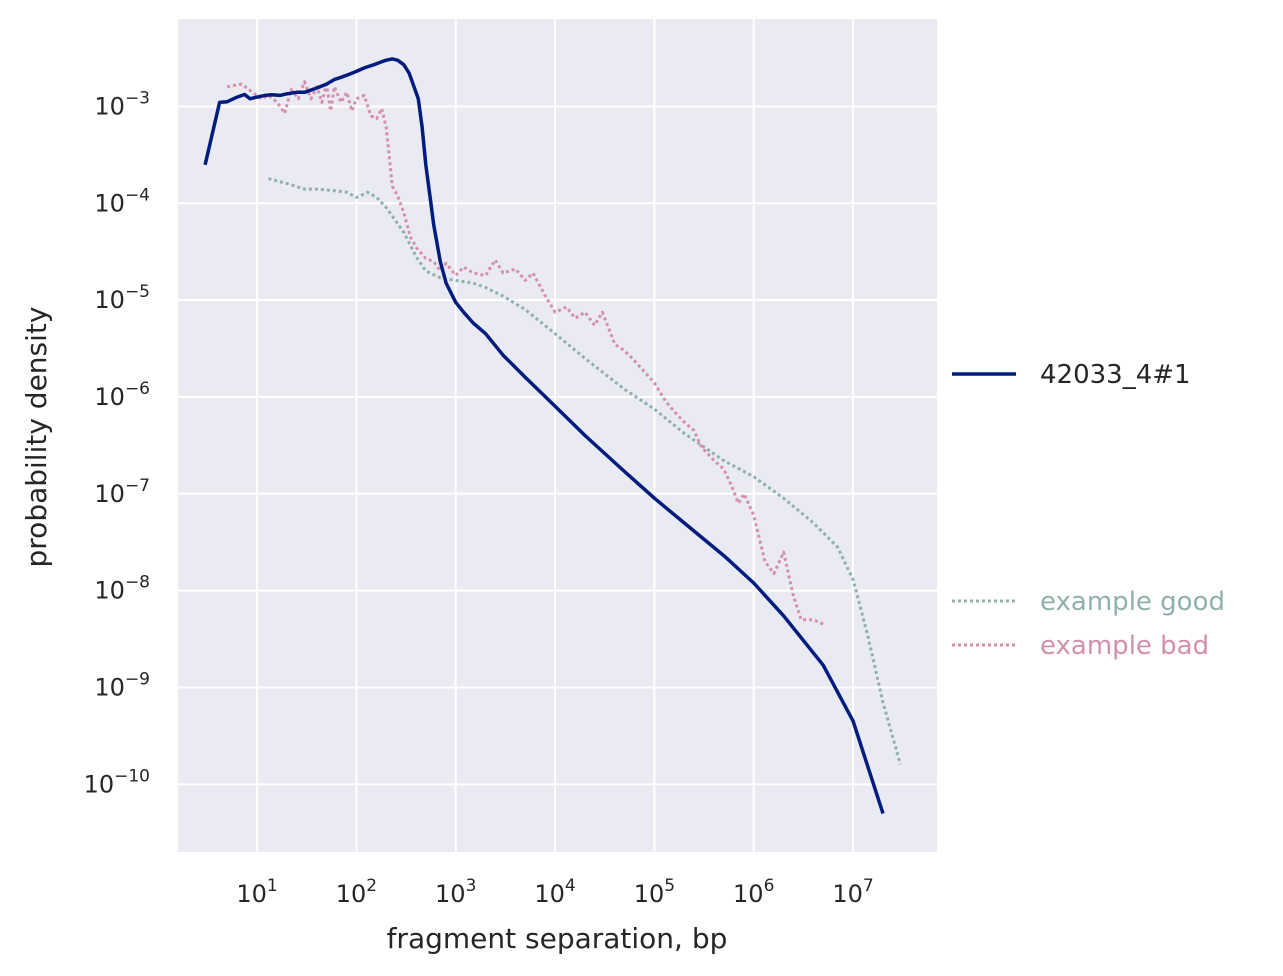  I want to click on legend-label: 42033_4#1, so click(1115, 375).